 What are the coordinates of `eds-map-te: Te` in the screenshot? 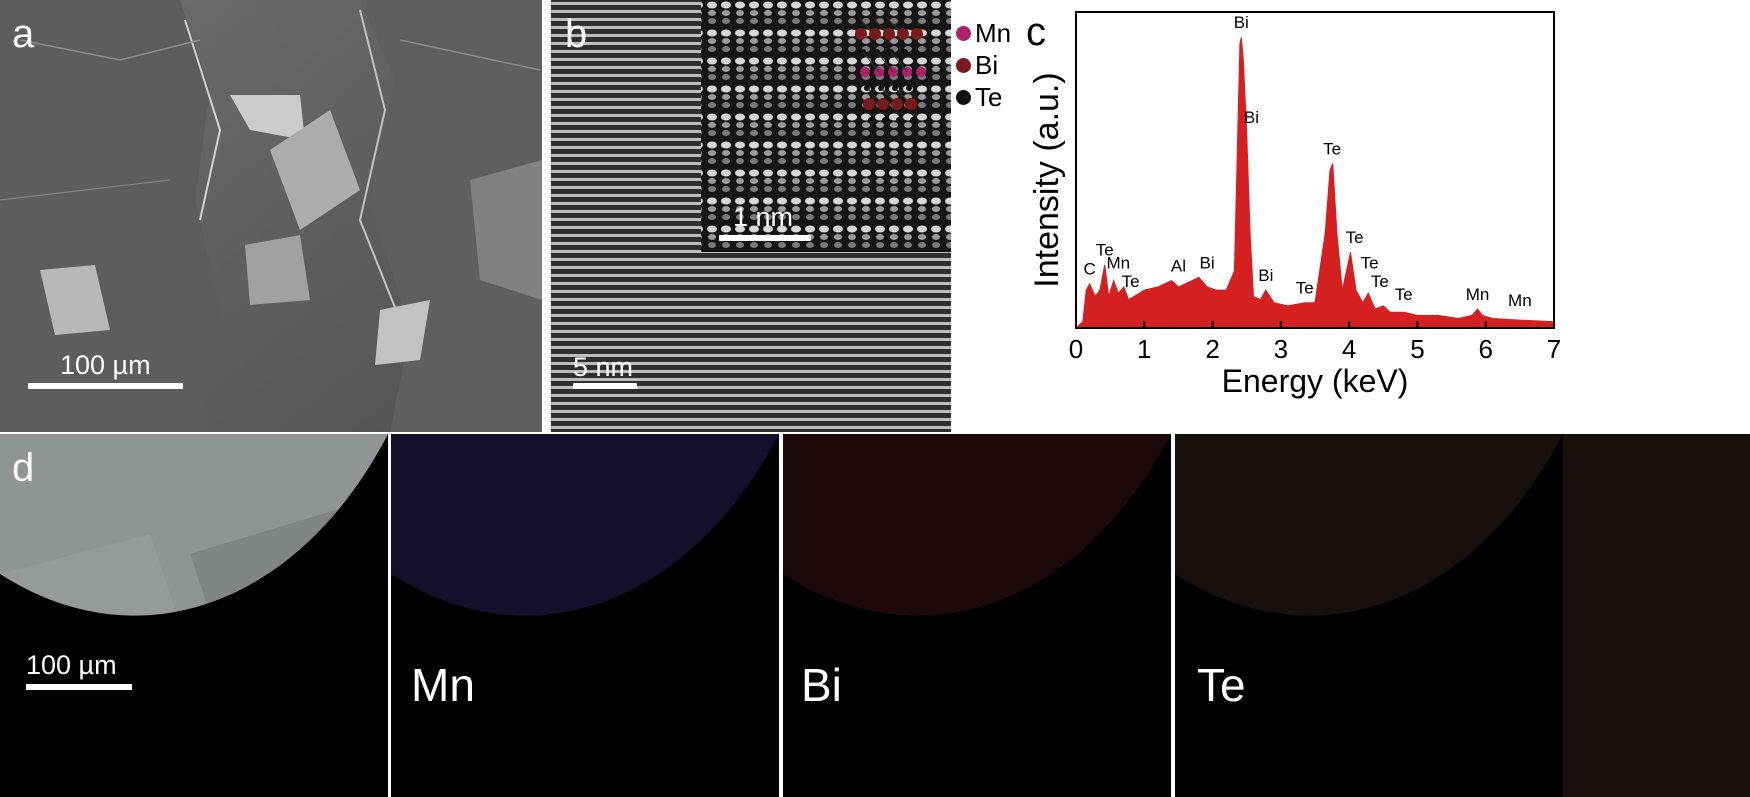 It's located at (1462, 615).